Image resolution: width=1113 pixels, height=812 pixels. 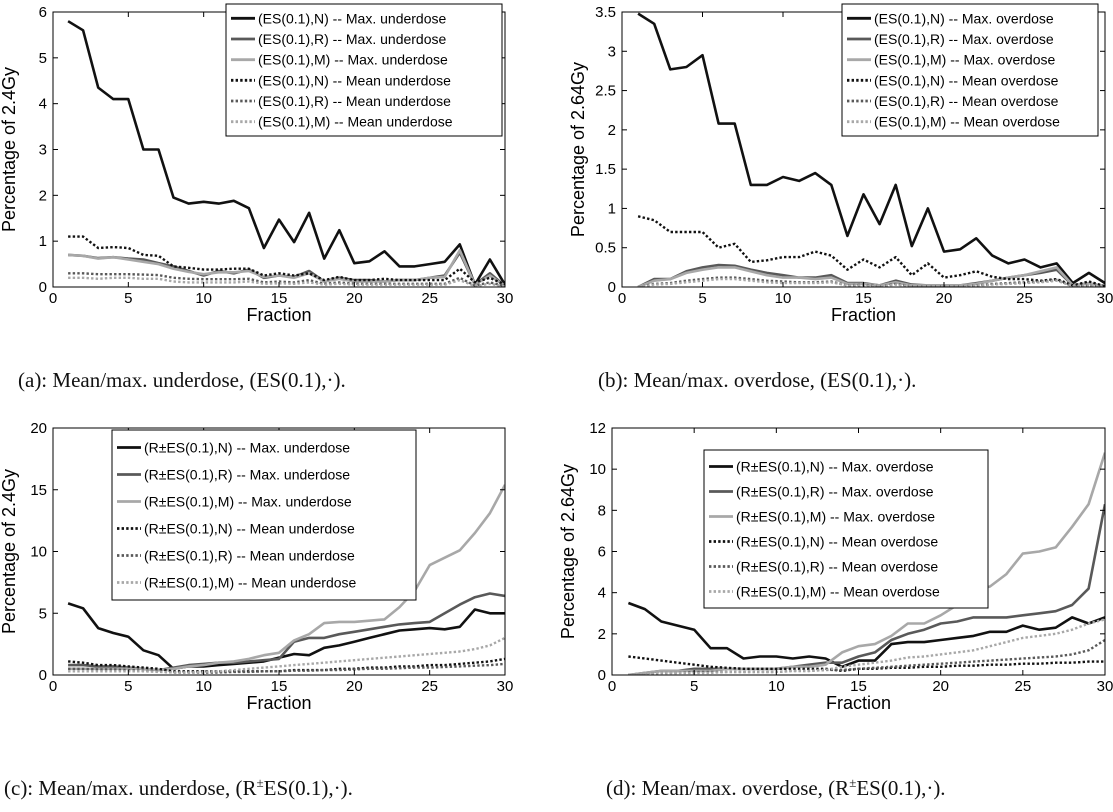 What do you see at coordinates (352, 18) in the screenshot?
I see `legend-label: (ES(0.1),N) -- Max. underdose` at bounding box center [352, 18].